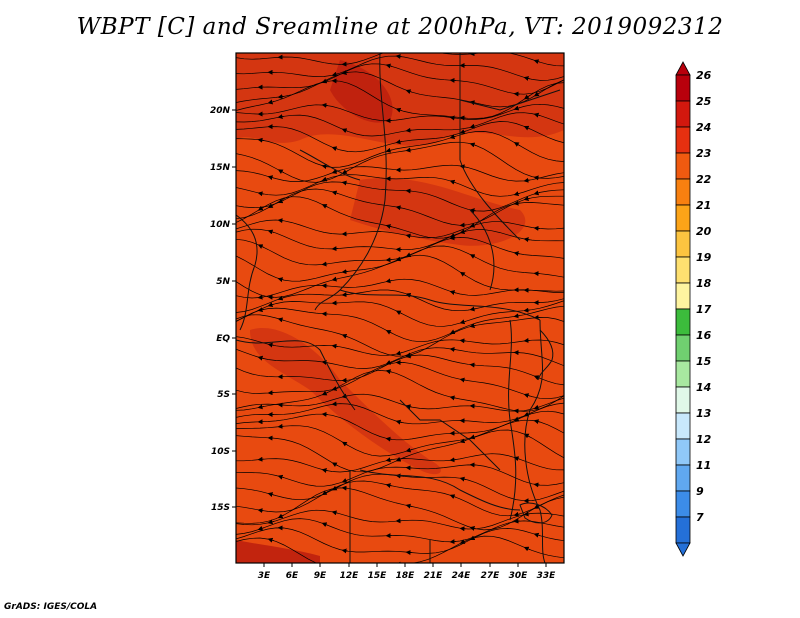 This screenshot has width=800, height=618. What do you see at coordinates (700, 491) in the screenshot?
I see `colorbar-label: 9` at bounding box center [700, 491].